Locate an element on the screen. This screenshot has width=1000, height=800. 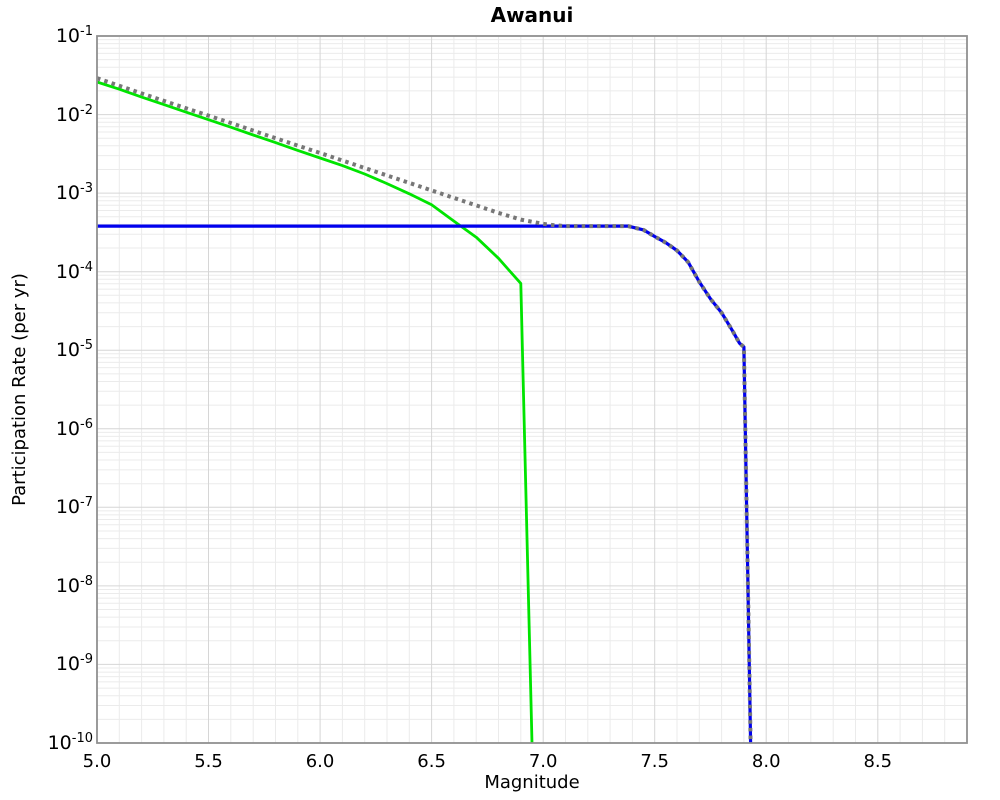
x-tick-label: 8.0 is located at coordinates (766, 761).